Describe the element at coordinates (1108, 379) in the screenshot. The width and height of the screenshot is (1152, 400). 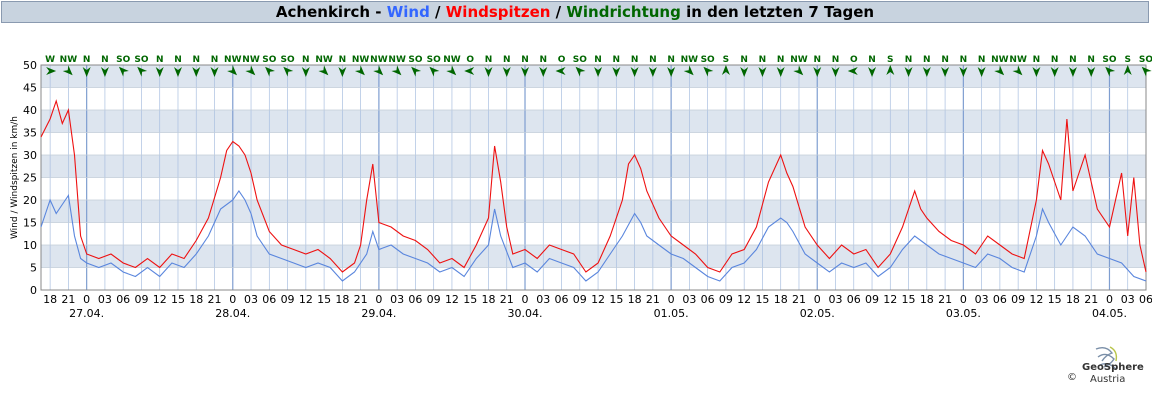
I see `logo-sub: Austria` at that location.